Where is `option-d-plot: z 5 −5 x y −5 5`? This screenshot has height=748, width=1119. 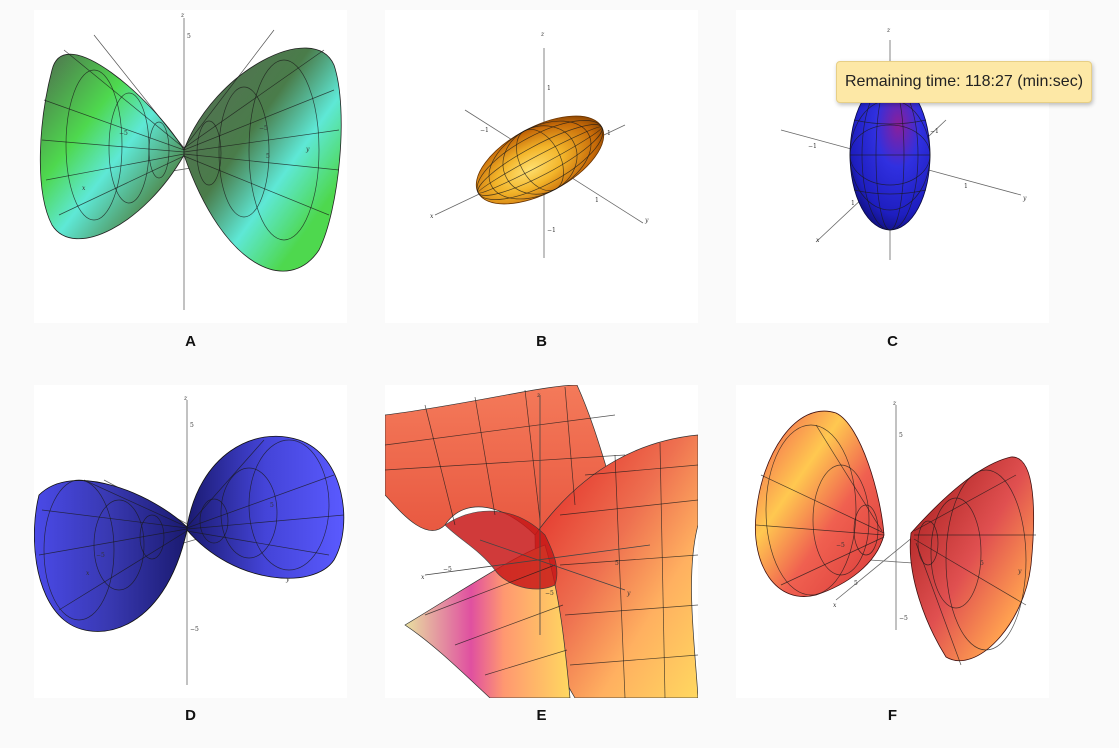
option-d-plot: z 5 −5 x y −5 5 is located at coordinates (189, 540).